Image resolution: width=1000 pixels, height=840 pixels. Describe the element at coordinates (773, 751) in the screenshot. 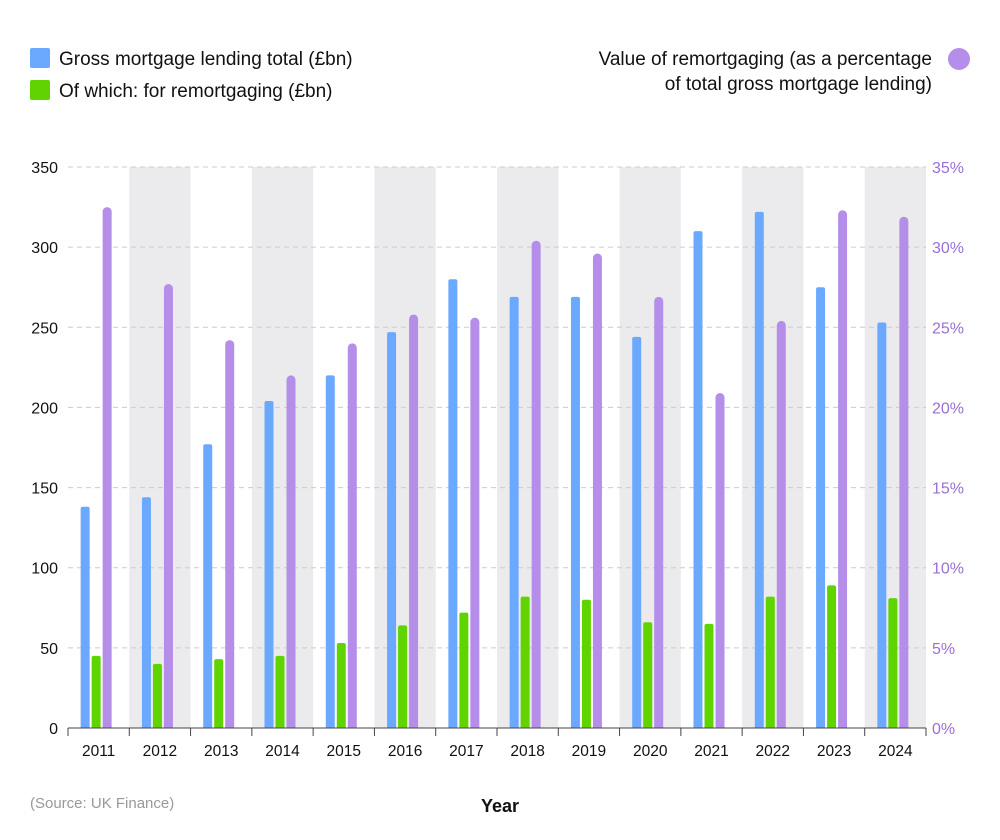

I see `x-tick-label: 2022` at that location.